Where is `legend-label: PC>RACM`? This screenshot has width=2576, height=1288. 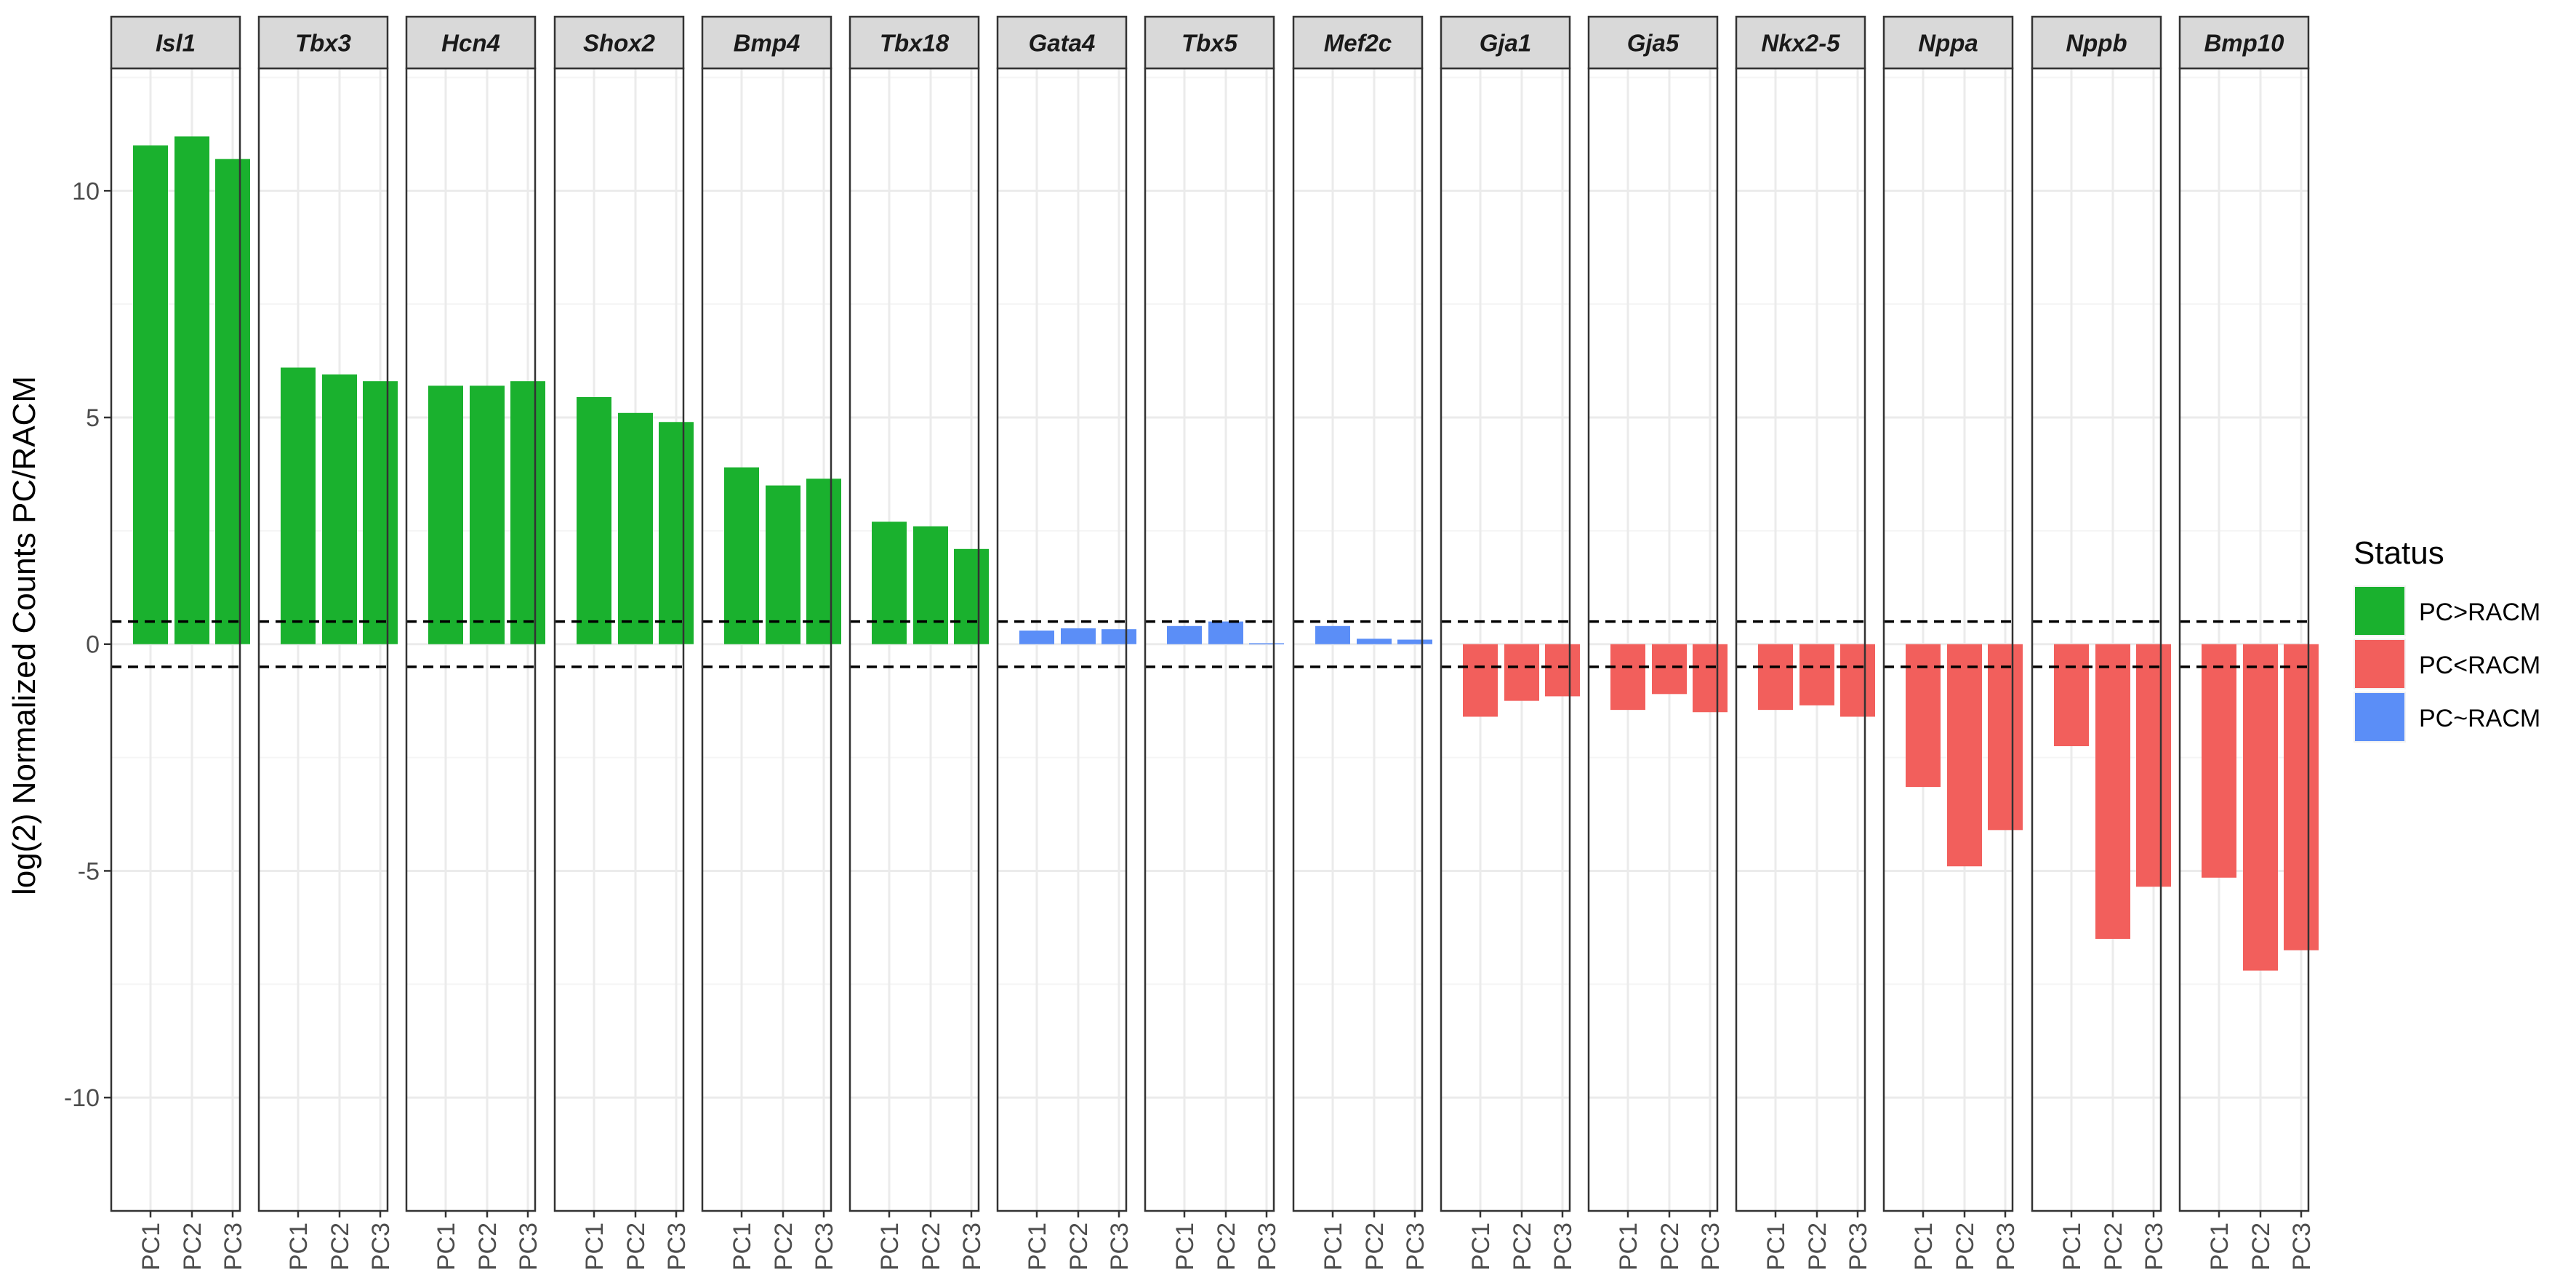 legend-label: PC>RACM is located at coordinates (2479, 612).